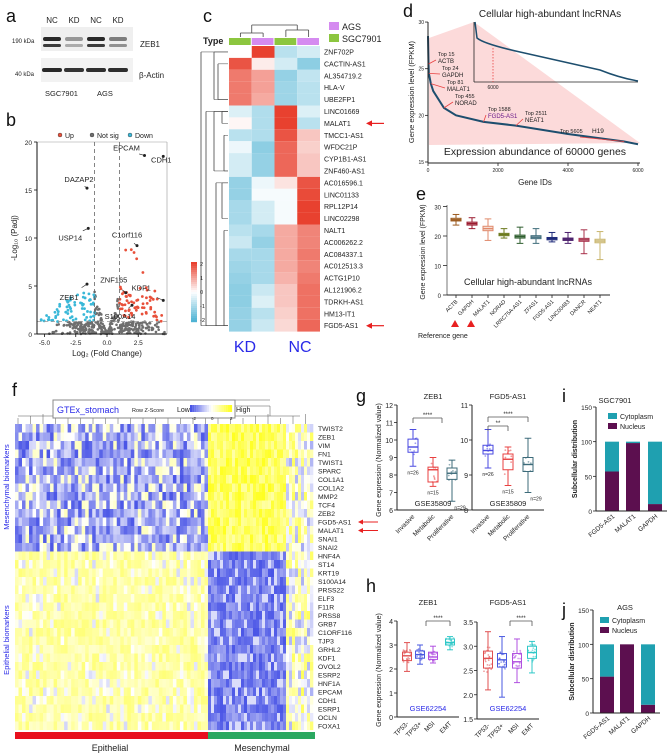  Describe the element at coordinates (379, 670) in the screenshot. I see `y-axis-label: Gene expression (Normalized value)` at that location.